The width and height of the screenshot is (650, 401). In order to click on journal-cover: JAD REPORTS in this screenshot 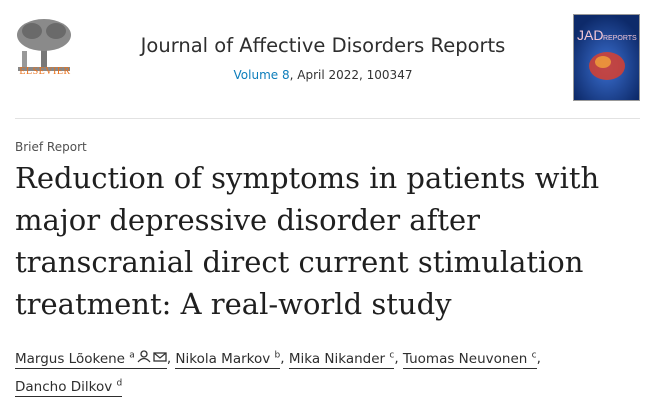, I will do `click(606, 57)`.